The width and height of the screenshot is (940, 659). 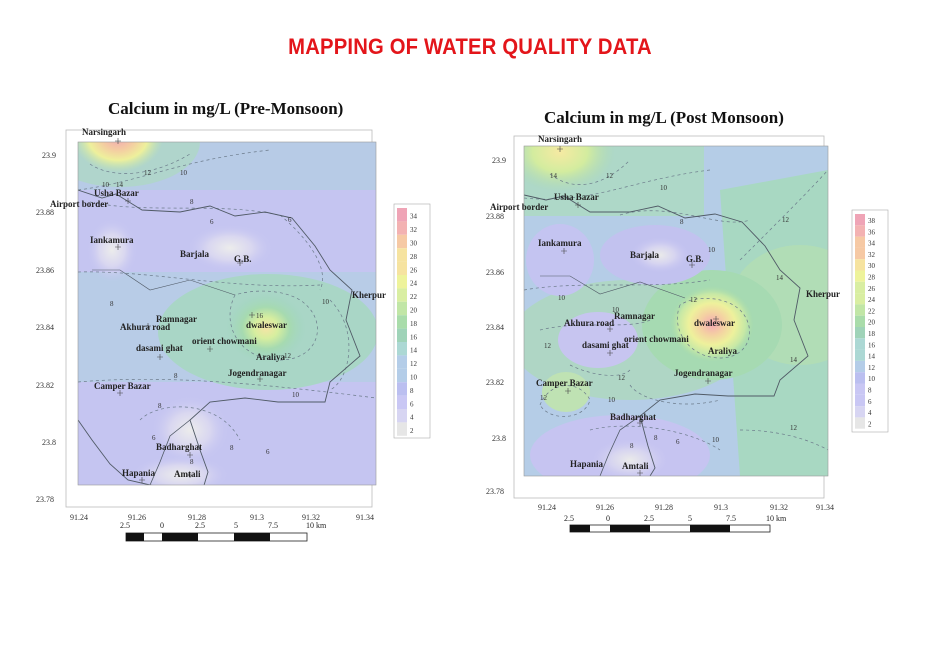 I want to click on x-tick: 91.34, so click(x=825, y=507).